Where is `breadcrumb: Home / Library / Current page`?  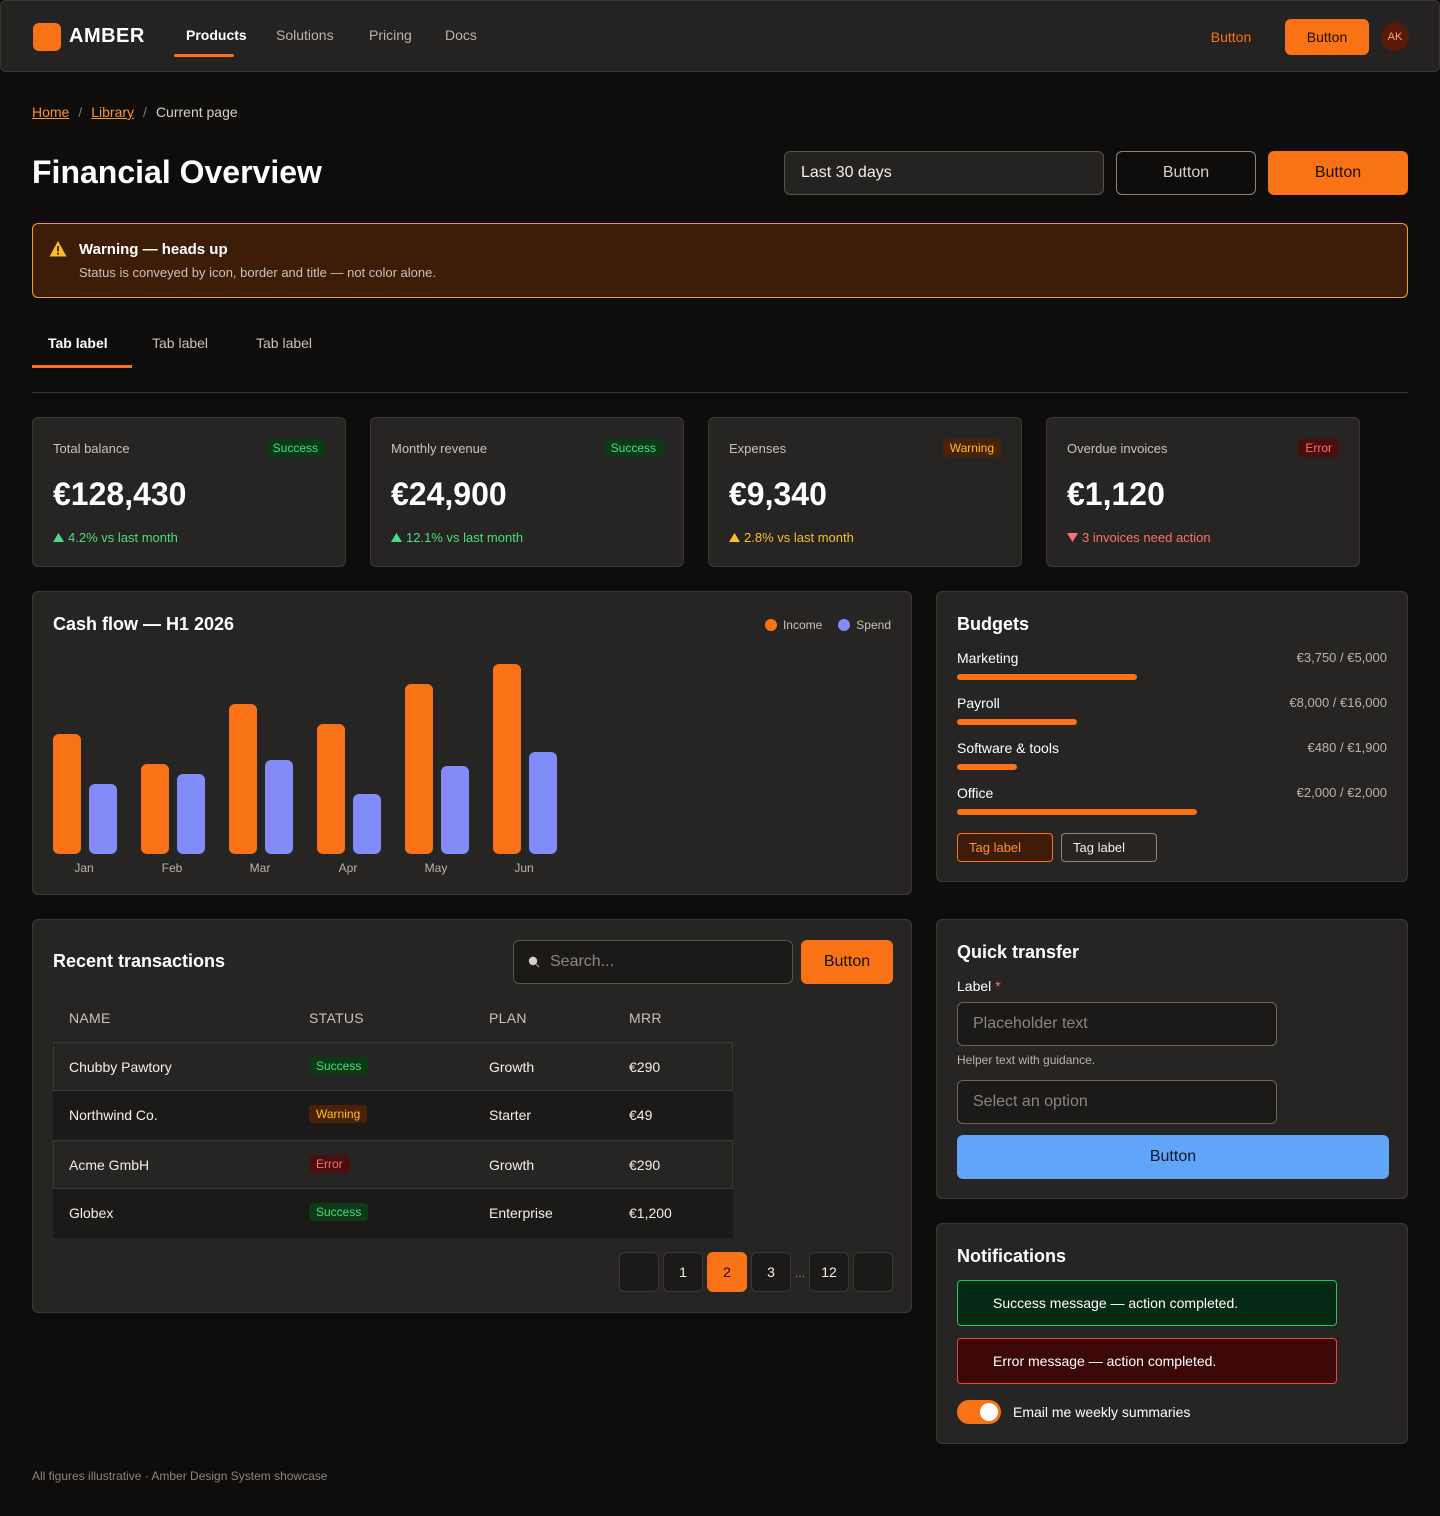
breadcrumb: Home / Library / Current page is located at coordinates (135, 112).